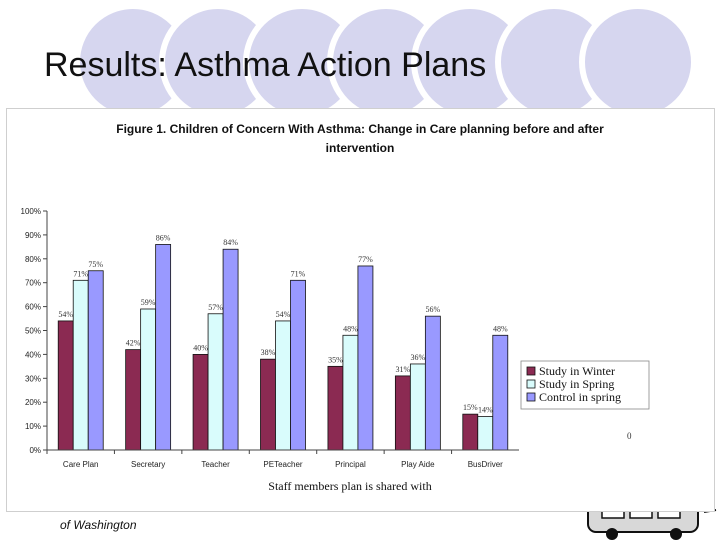 The image size is (720, 540). What do you see at coordinates (33, 354) in the screenshot?
I see `y-tick-label: 40%` at bounding box center [33, 354].